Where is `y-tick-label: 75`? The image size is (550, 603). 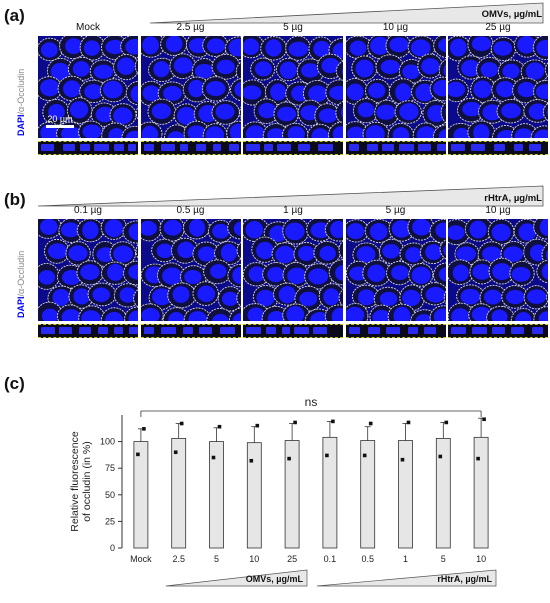
y-tick-label: 75 is located at coordinates (110, 468).